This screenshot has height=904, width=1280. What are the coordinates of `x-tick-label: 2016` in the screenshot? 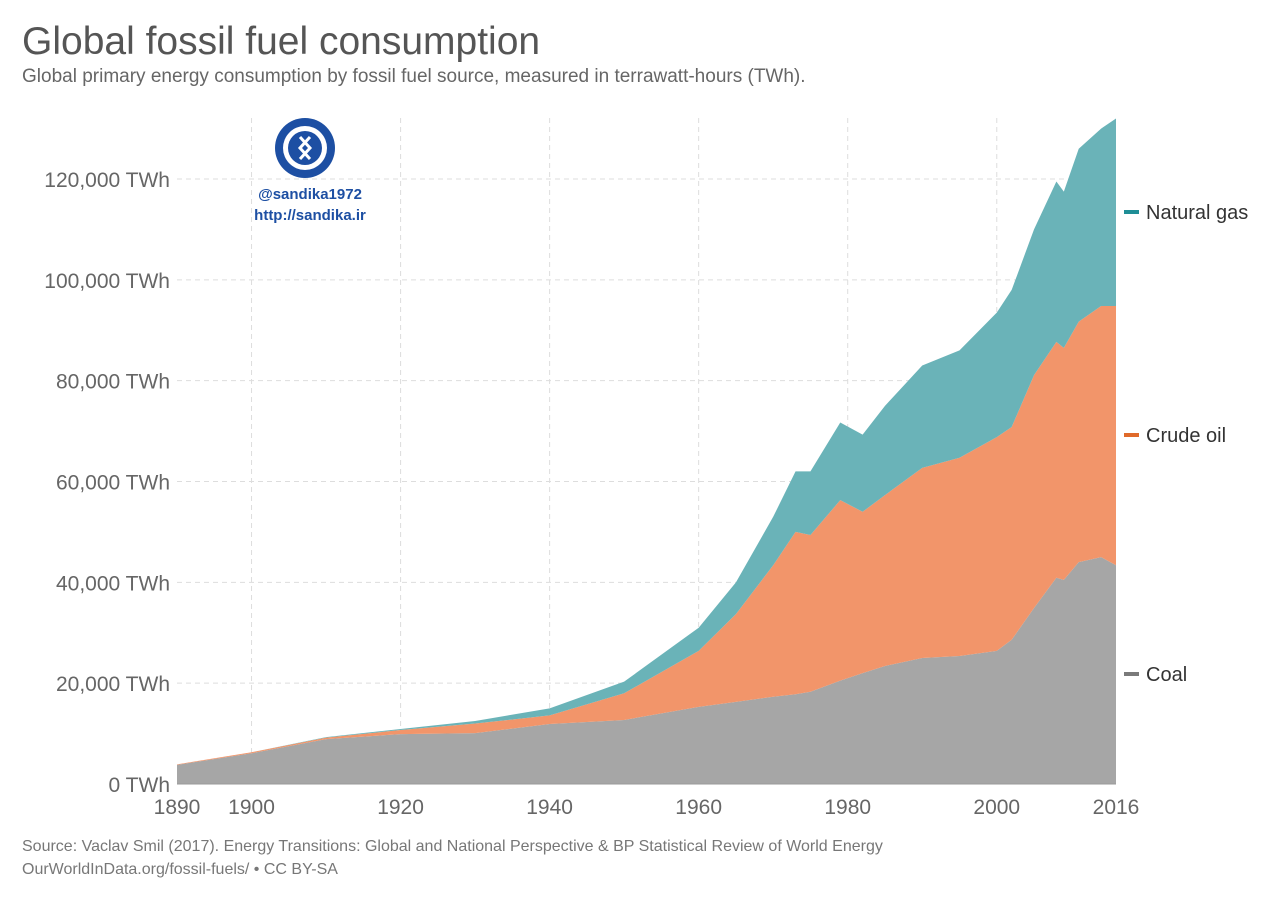 It's located at (1116, 807).